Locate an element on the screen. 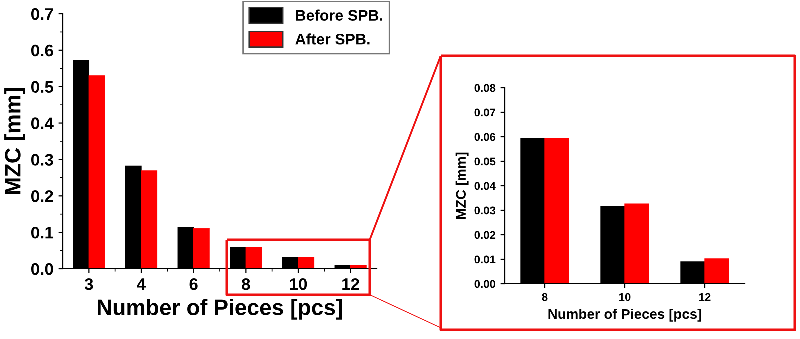 Image resolution: width=800 pixels, height=339 pixels. y-tick-label: 0.7 is located at coordinates (42, 14).